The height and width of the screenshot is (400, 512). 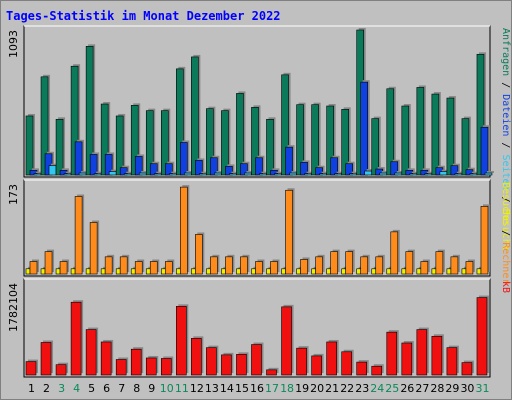 I want to click on x-tick-label-day-14: 14, so click(x=227, y=388).